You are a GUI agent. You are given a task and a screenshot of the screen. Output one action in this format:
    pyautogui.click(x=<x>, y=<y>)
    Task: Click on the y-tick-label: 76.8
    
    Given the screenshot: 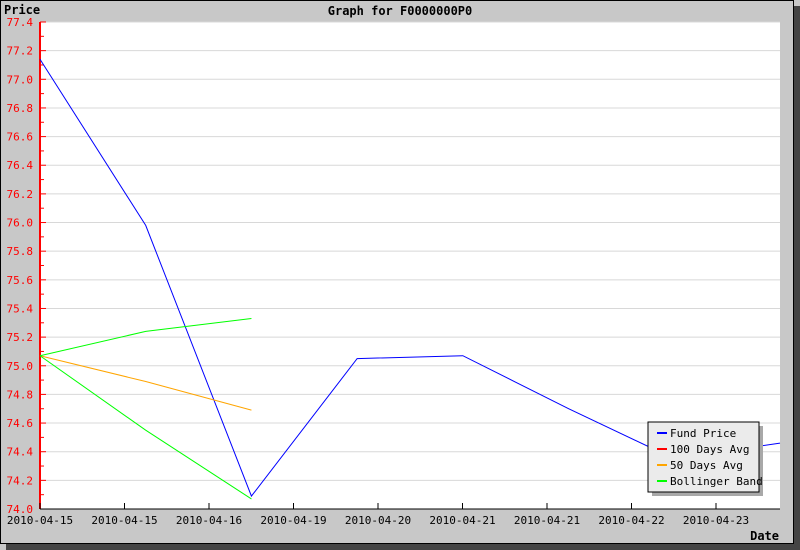 What is the action you would take?
    pyautogui.click(x=20, y=108)
    